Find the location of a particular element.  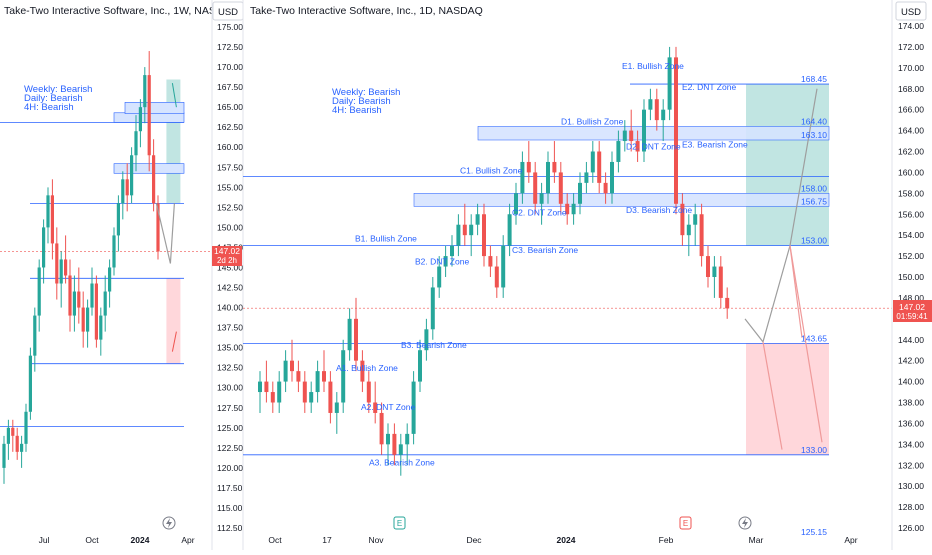

earnings-icon-2: E is located at coordinates (685, 523).